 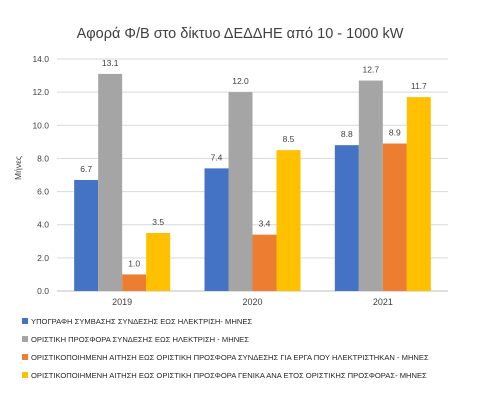 What do you see at coordinates (240, 81) in the screenshot?
I see `data-label: 12.0` at bounding box center [240, 81].